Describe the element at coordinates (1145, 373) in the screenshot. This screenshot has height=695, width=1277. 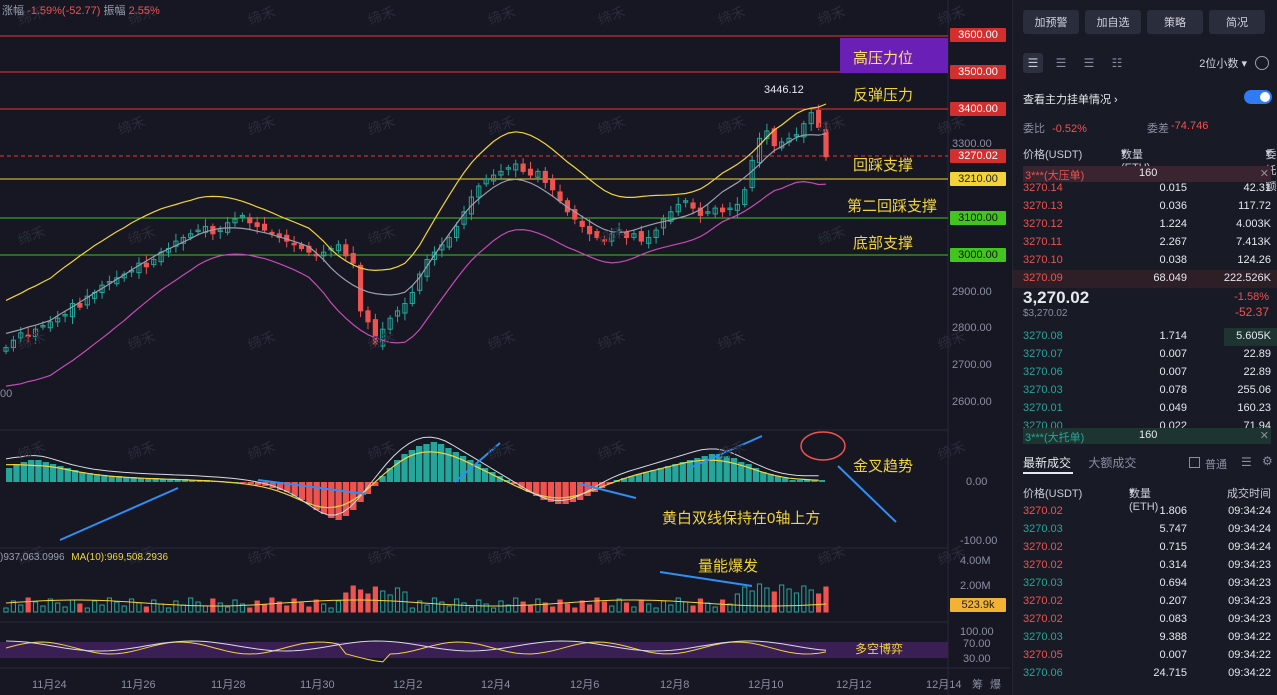
I see `bid-row: 3270.06 0.007 22.89` at that location.